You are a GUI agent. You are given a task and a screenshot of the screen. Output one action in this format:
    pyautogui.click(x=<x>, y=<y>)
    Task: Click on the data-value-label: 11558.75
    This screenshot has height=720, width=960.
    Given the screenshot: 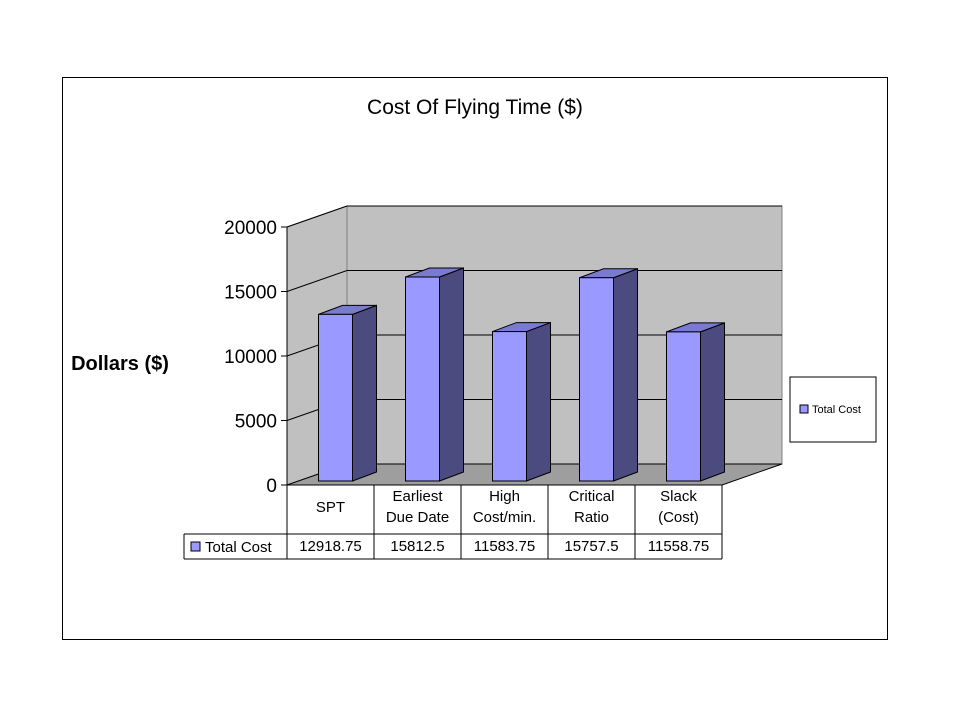 What is the action you would take?
    pyautogui.click(x=678, y=546)
    